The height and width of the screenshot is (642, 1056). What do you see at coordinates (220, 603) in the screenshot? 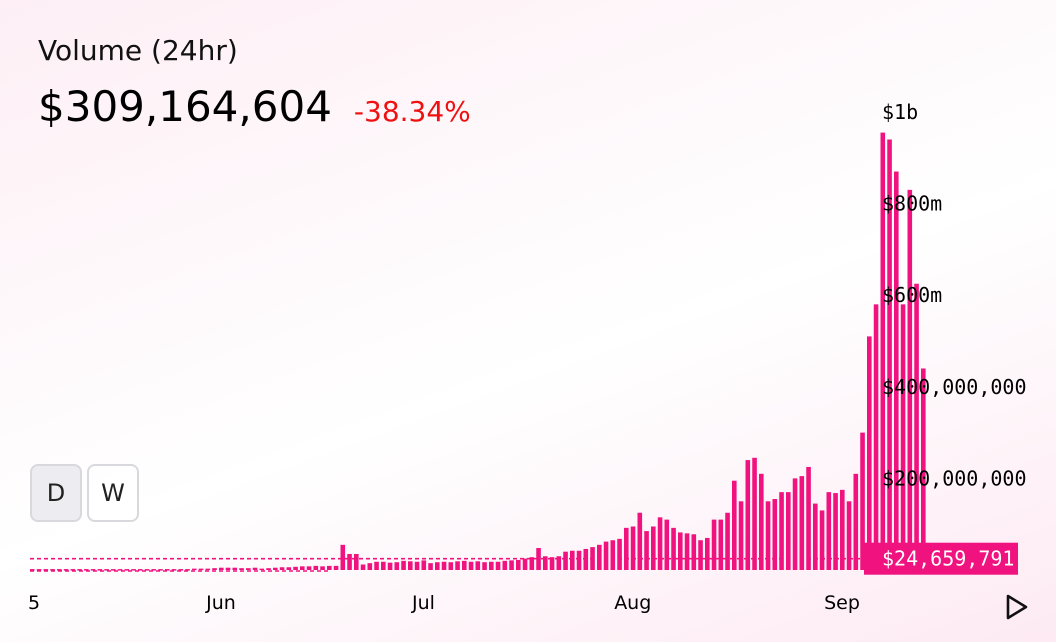
I see `x-tick-label: Jun` at bounding box center [220, 603].